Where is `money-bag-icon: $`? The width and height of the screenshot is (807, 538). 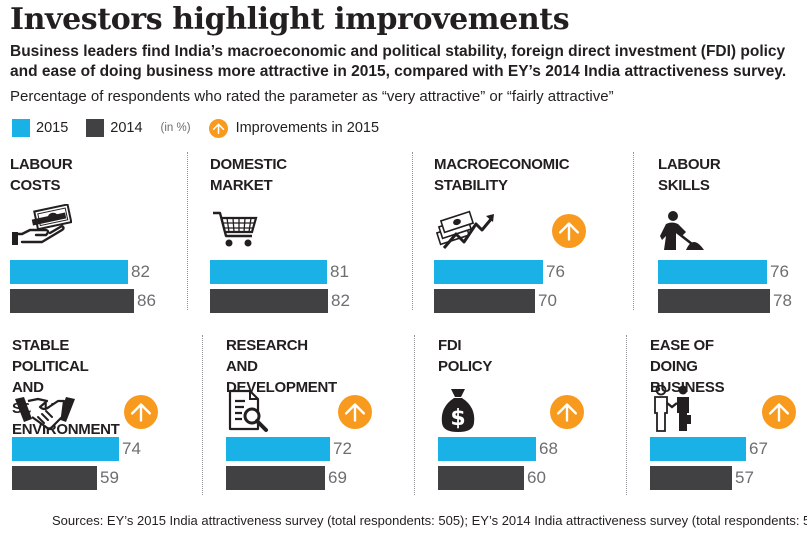
money-bag-icon: $ is located at coordinates (458, 410).